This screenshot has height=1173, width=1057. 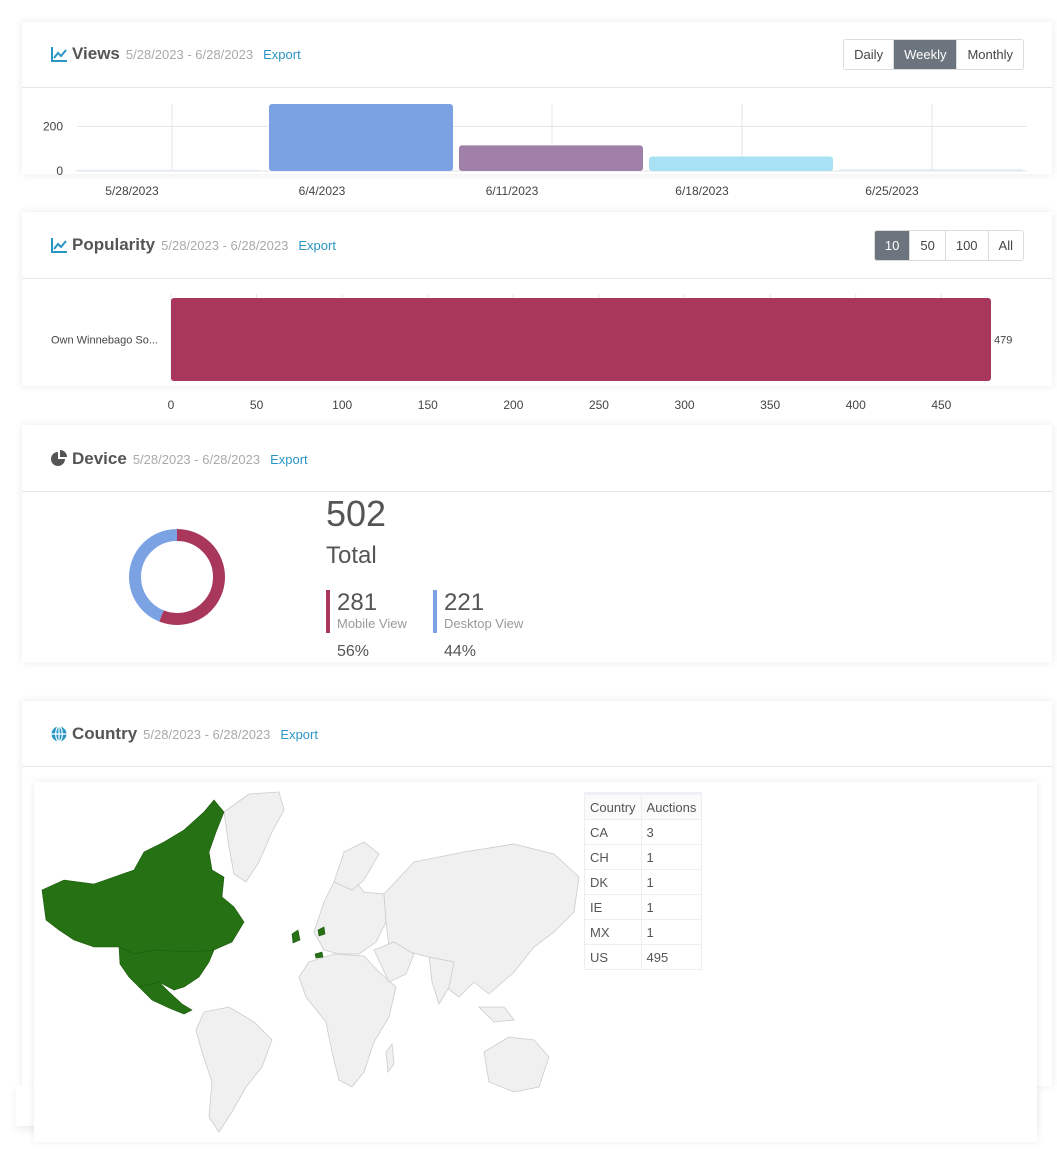 I want to click on table-row: US 495, so click(x=643, y=957).